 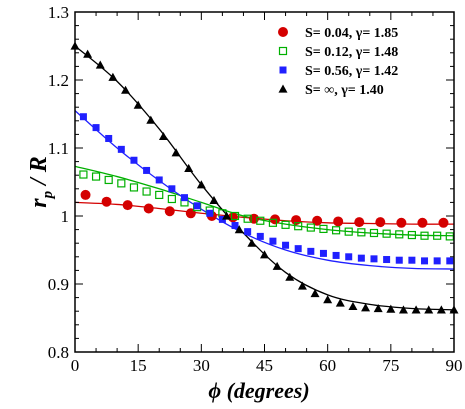 I want to click on x-tick-label: 75, so click(x=390, y=365).